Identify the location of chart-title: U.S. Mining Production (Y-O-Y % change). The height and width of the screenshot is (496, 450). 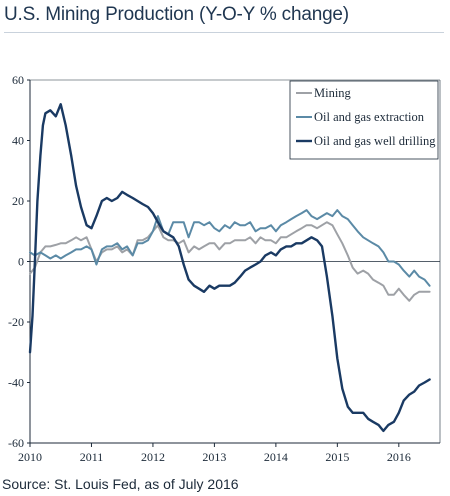
(176, 14).